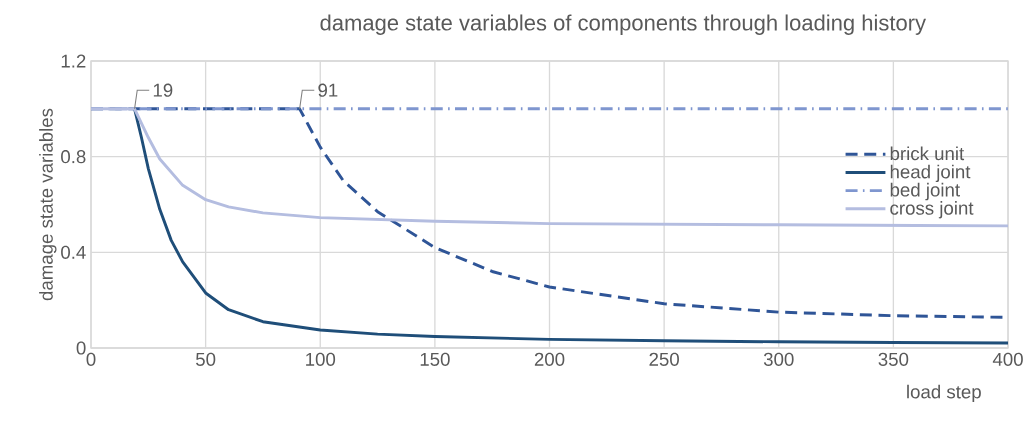 This screenshot has width=1027, height=421. What do you see at coordinates (73, 61) in the screenshot?
I see `y-tick-label: 1.2` at bounding box center [73, 61].